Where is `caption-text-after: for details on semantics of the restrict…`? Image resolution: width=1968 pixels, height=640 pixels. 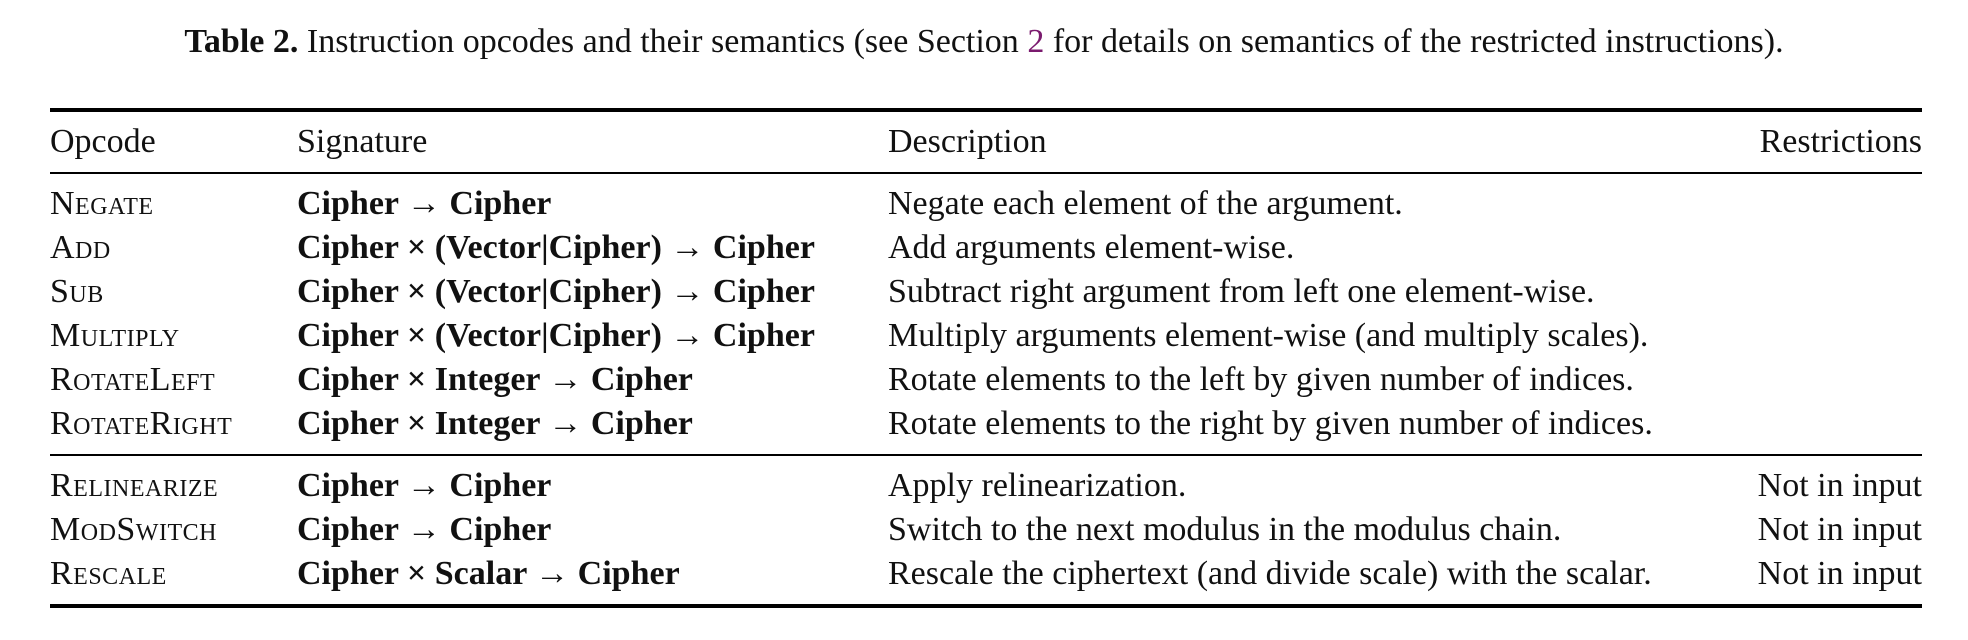 caption-text-after: for details on semantics of the restrict… is located at coordinates (1418, 41).